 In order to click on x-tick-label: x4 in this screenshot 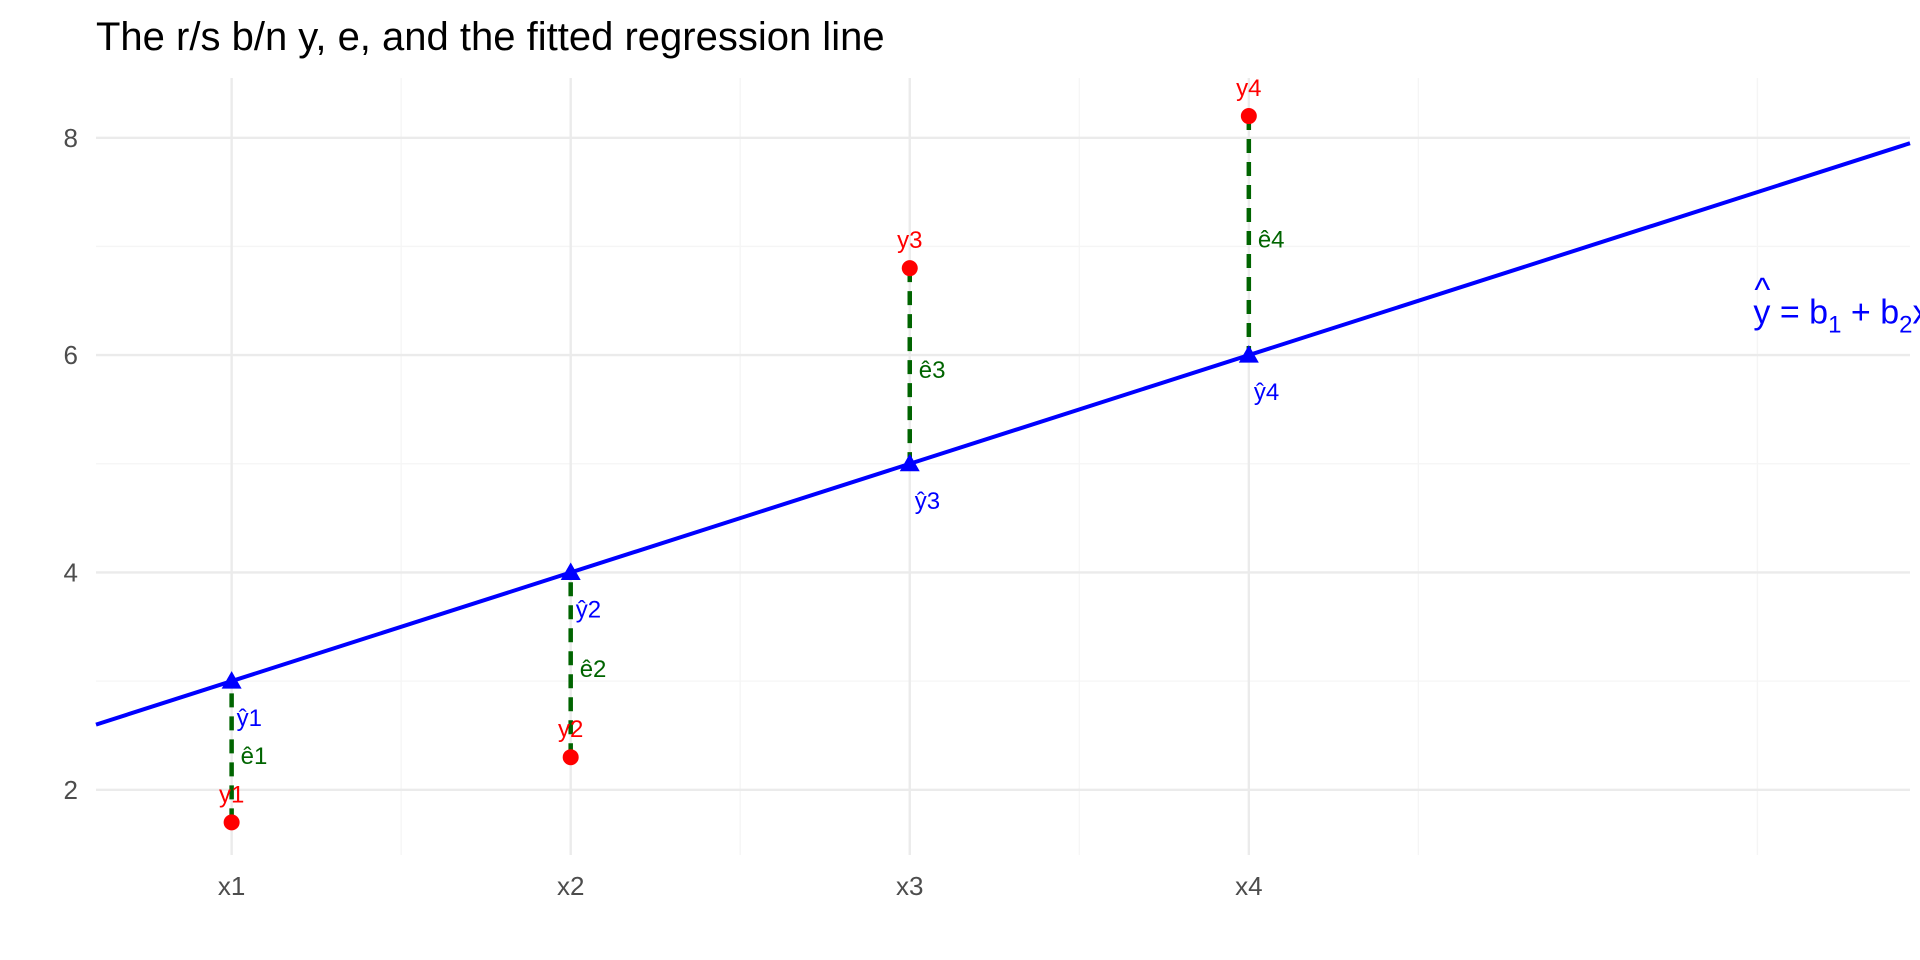, I will do `click(1248, 886)`.